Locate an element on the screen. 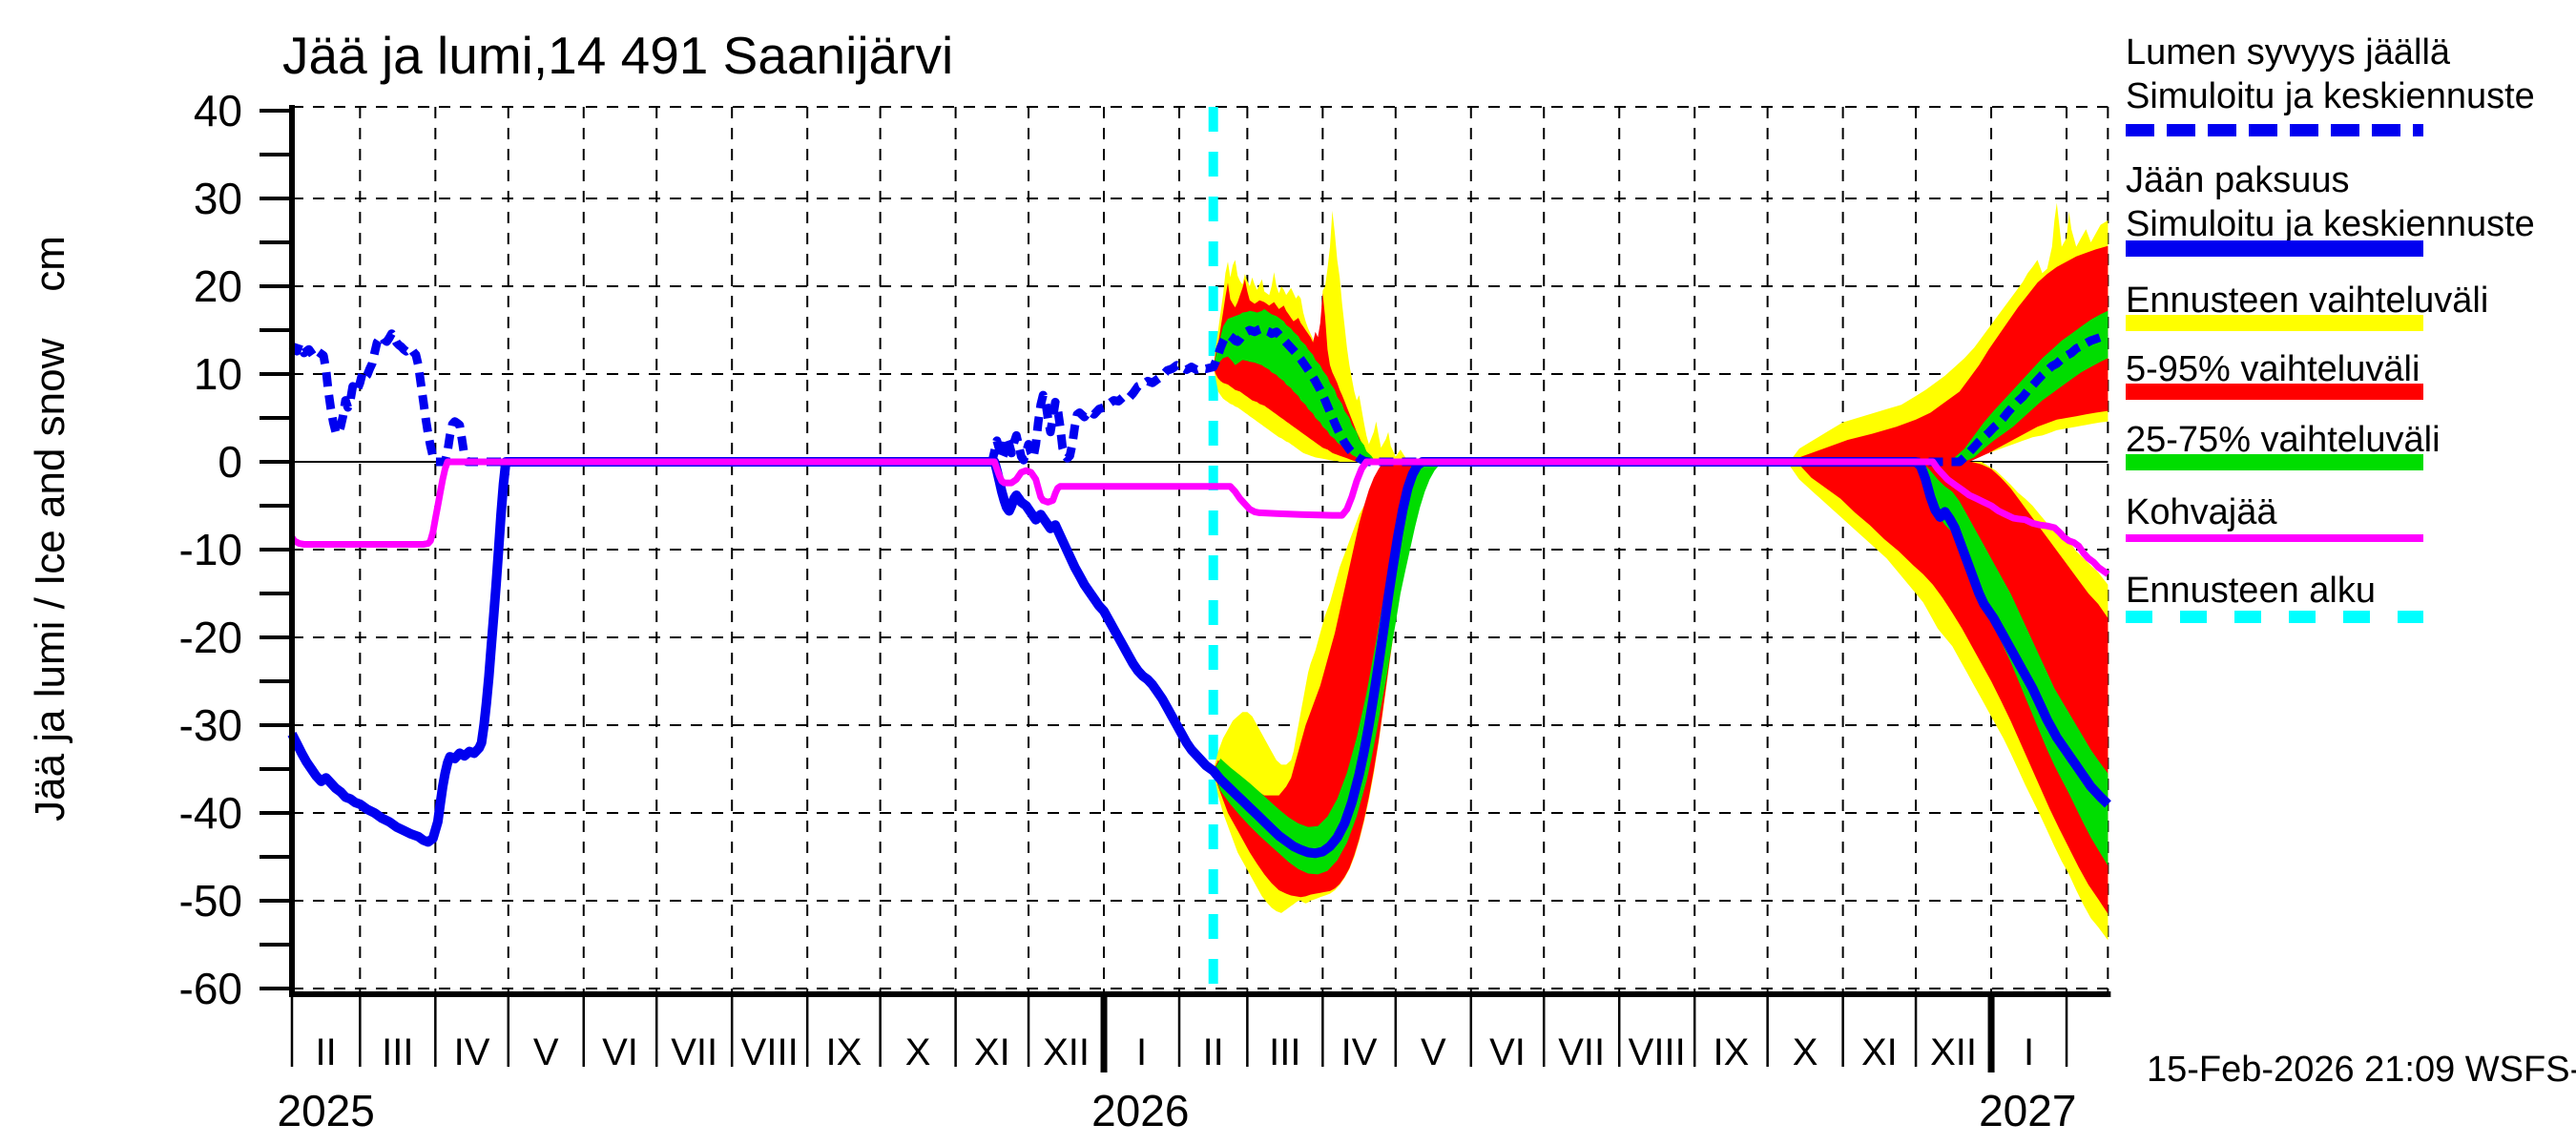  x-year-label: 2027 is located at coordinates (2027, 1111).